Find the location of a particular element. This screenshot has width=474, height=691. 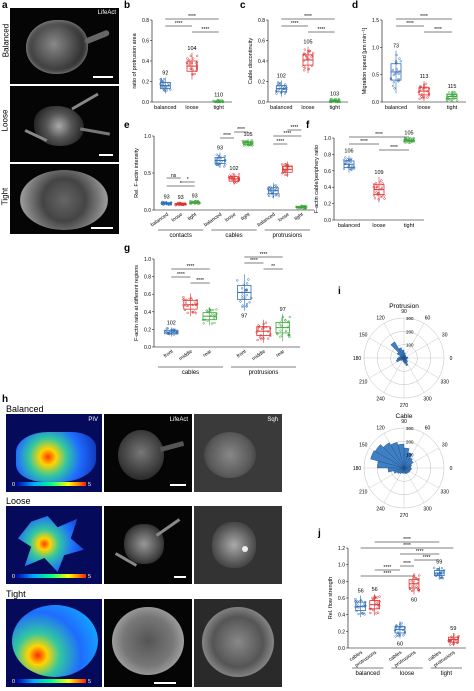

polar-radial-label: 300 is located at coordinates (410, 428).